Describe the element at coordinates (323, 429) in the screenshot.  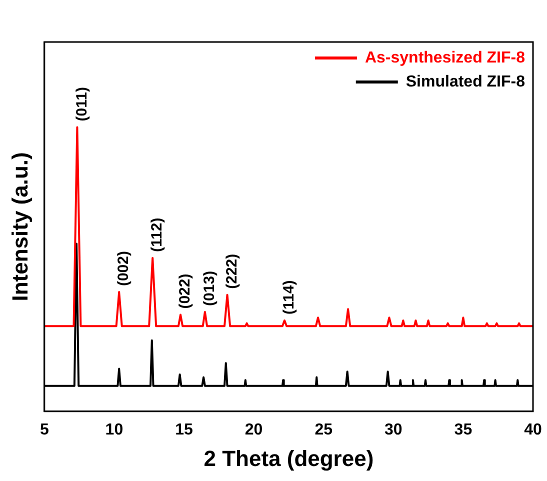
I see `x-tick-label: 25` at that location.